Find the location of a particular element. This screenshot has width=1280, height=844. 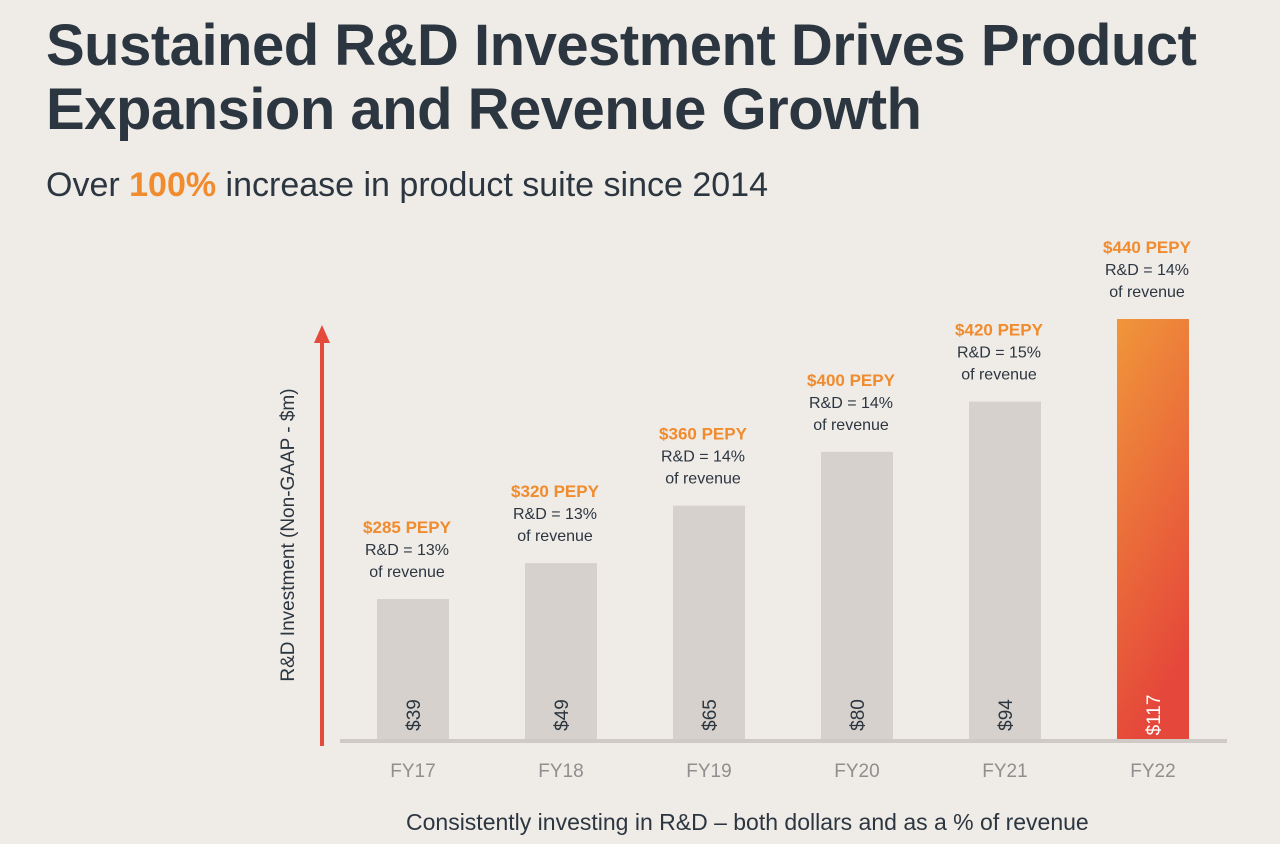

pepy-label-fy20: $400 PEPY is located at coordinates (851, 380).